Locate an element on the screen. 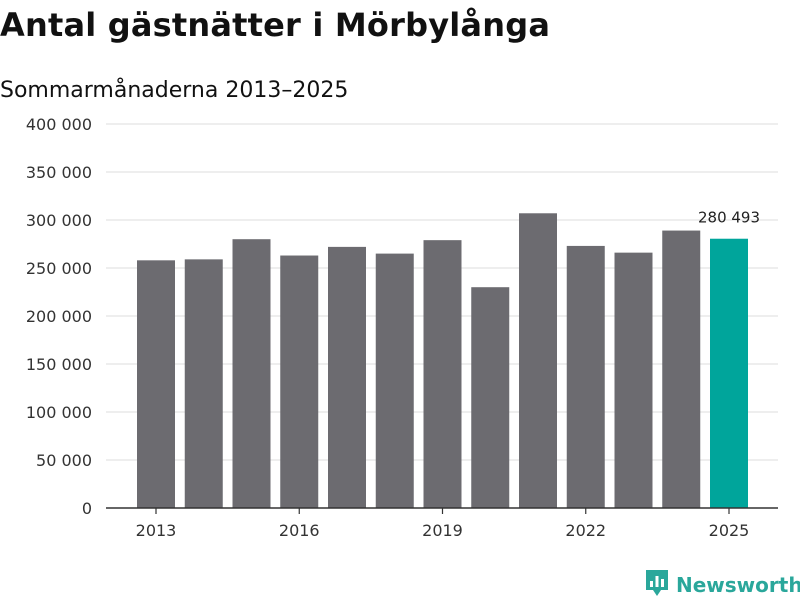 The width and height of the screenshot is (800, 602). y-tick-label: 150 000 is located at coordinates (59, 364).